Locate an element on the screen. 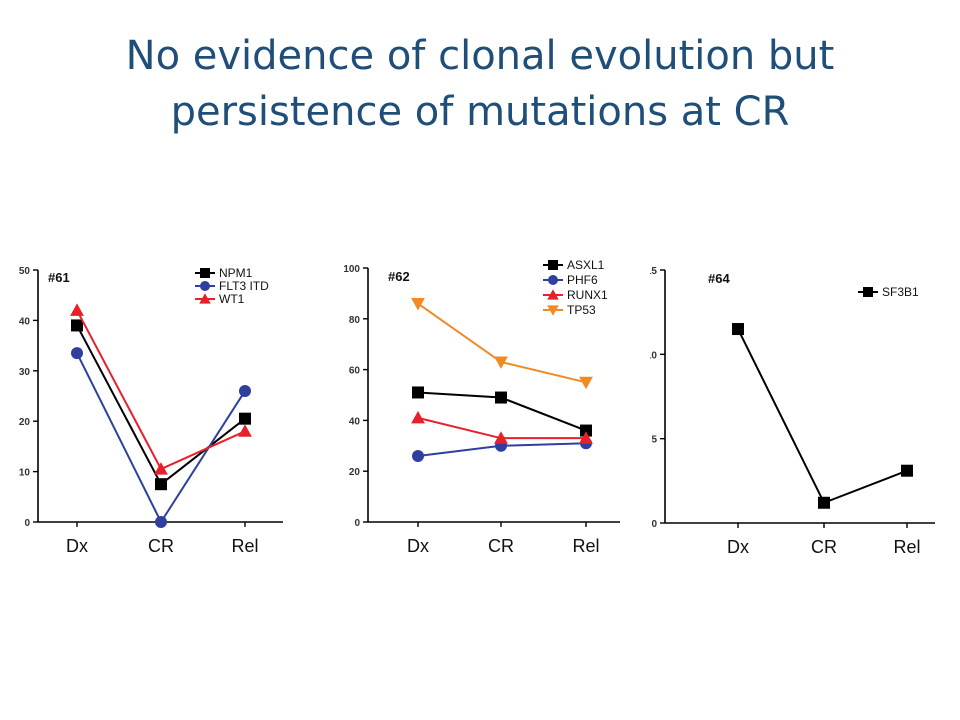 Image resolution: width=960 pixels, height=720 pixels. legend-label: TP53 is located at coordinates (581, 310).